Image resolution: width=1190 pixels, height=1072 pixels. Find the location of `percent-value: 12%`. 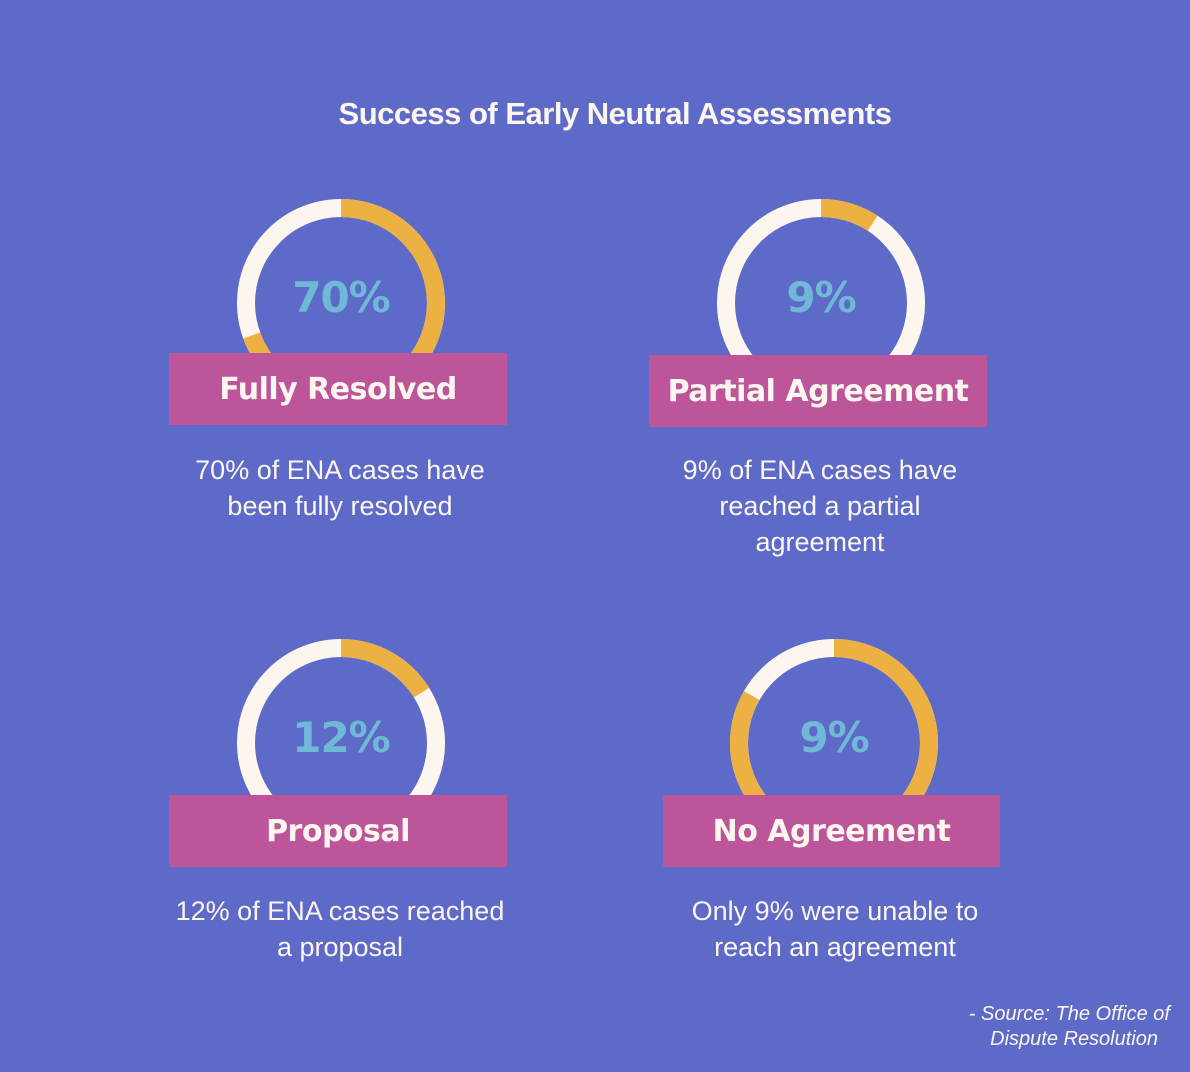

percent-value: 12% is located at coordinates (341, 737).